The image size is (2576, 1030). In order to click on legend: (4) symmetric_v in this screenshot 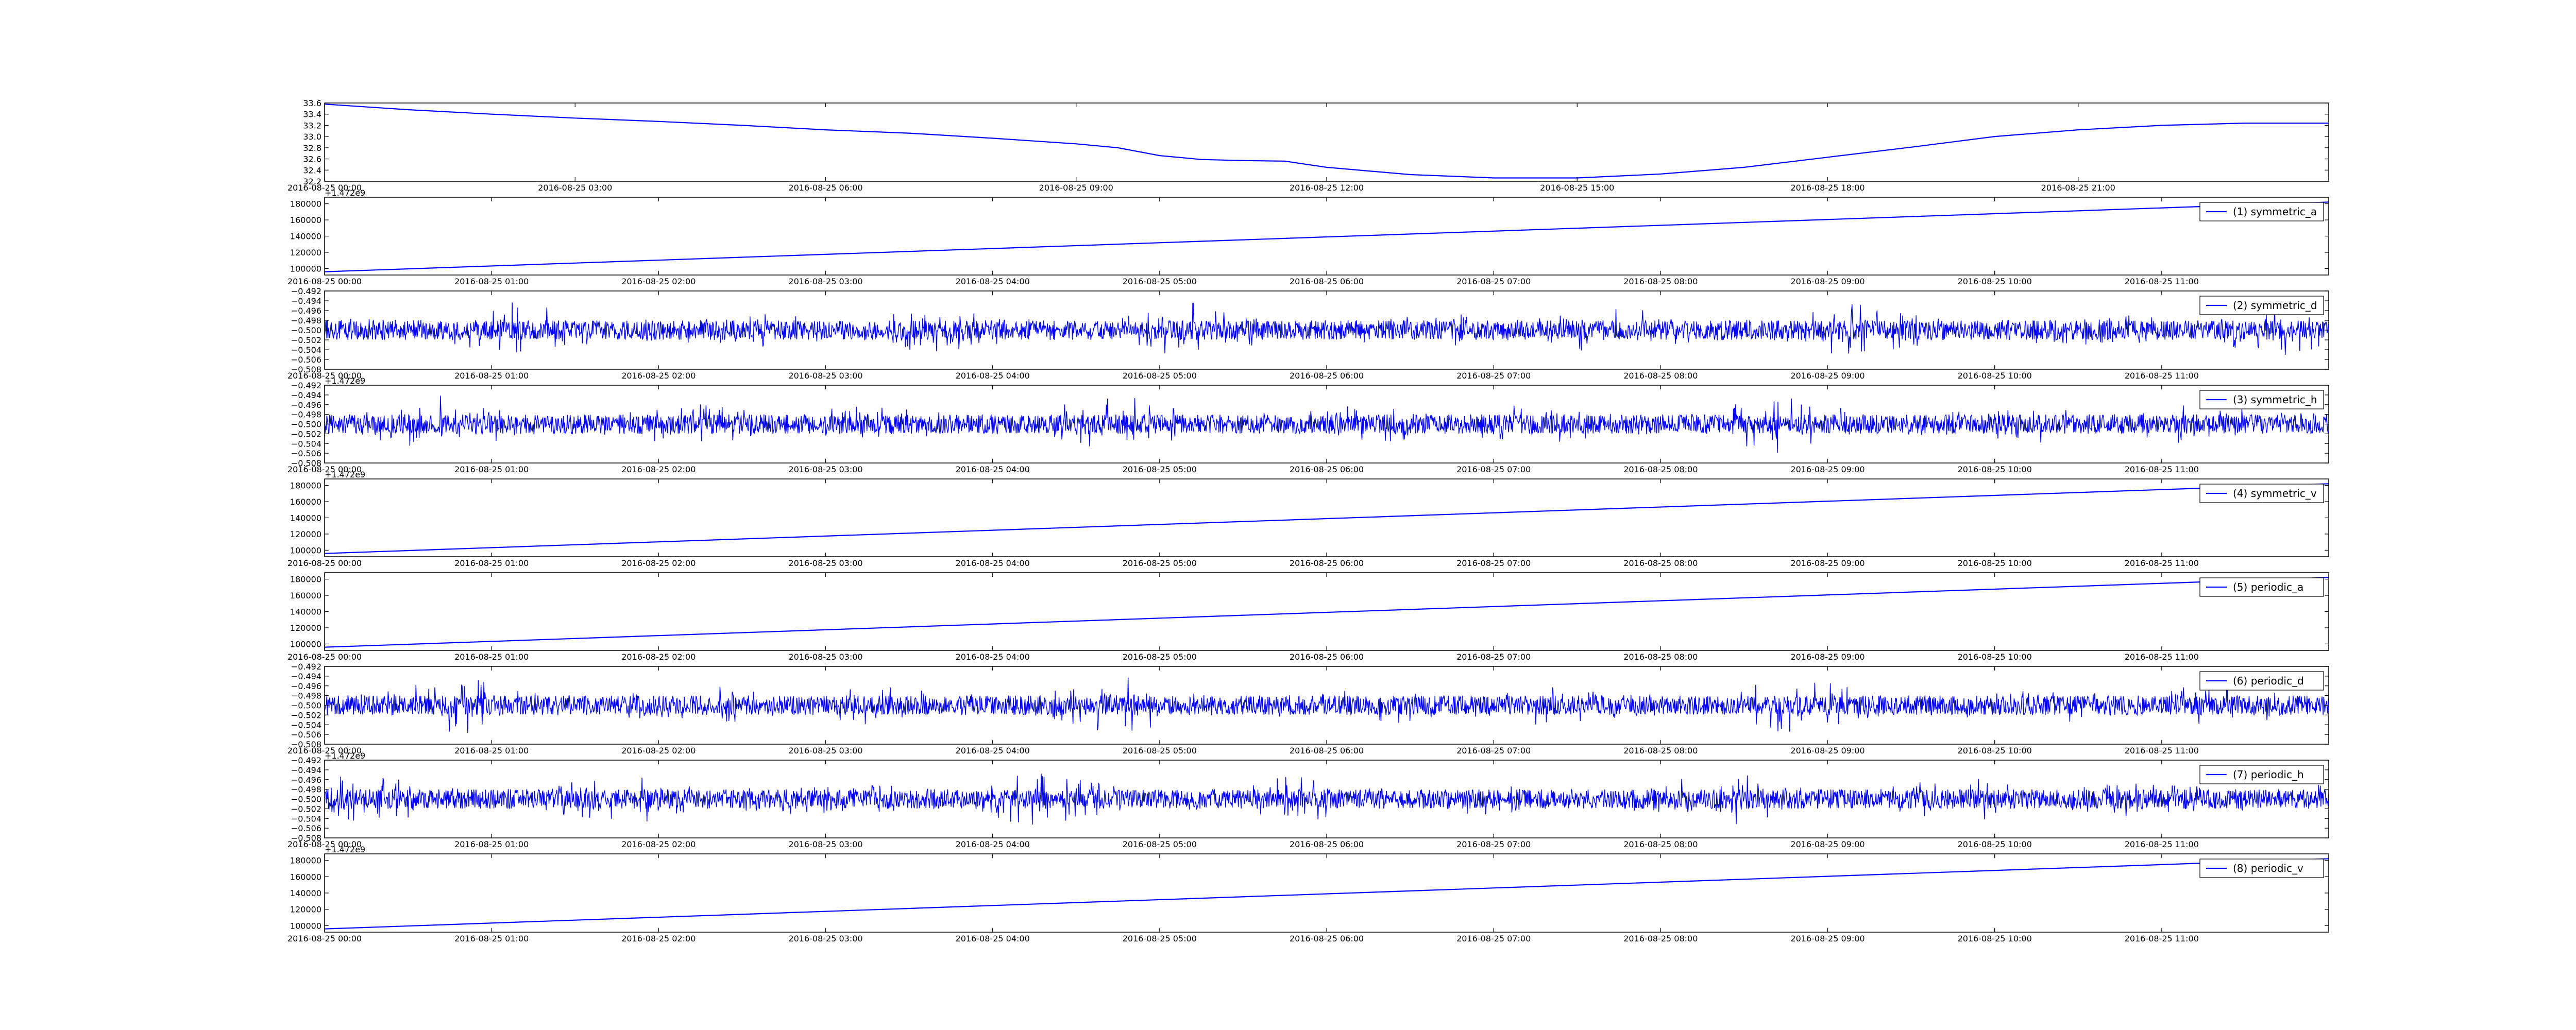, I will do `click(2261, 493)`.